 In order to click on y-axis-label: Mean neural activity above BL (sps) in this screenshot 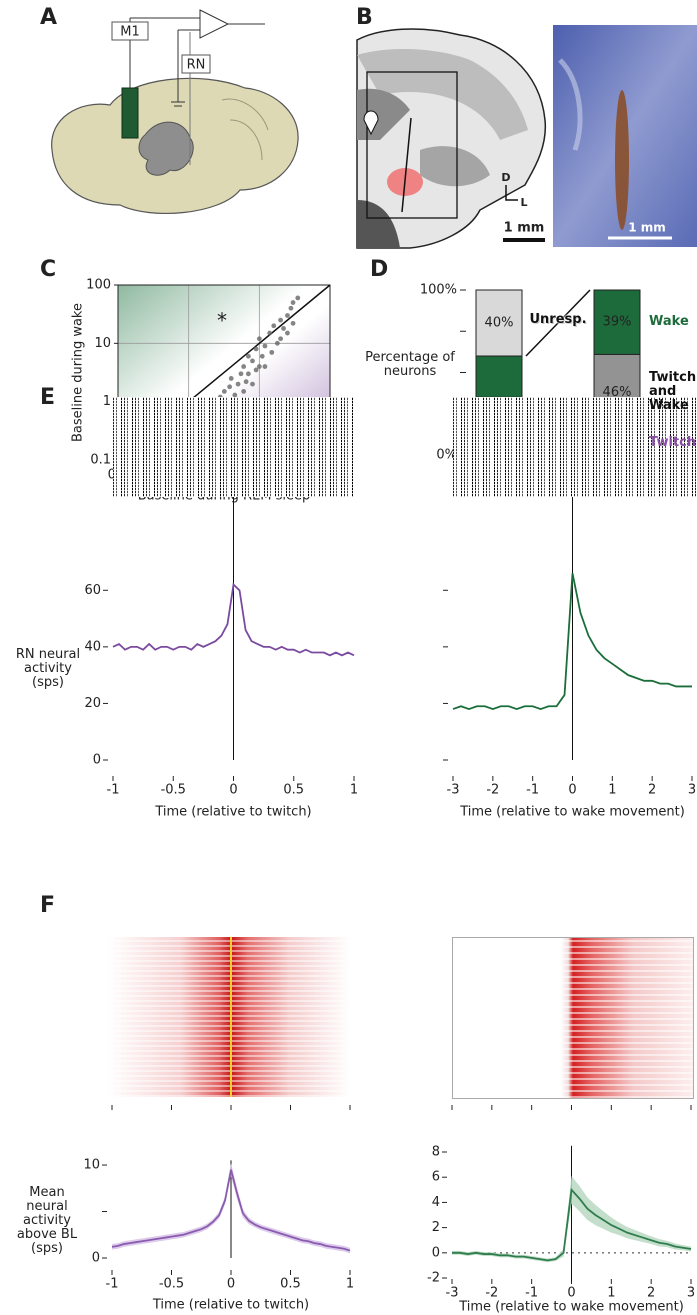, I will do `click(47, 1220)`.